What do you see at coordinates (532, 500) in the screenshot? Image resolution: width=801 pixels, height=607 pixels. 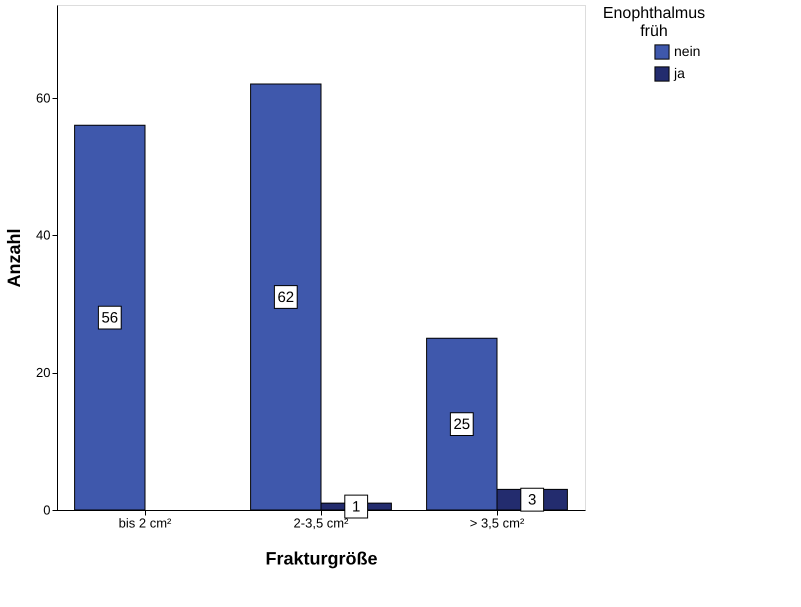 I see `data-label: 3` at bounding box center [532, 500].